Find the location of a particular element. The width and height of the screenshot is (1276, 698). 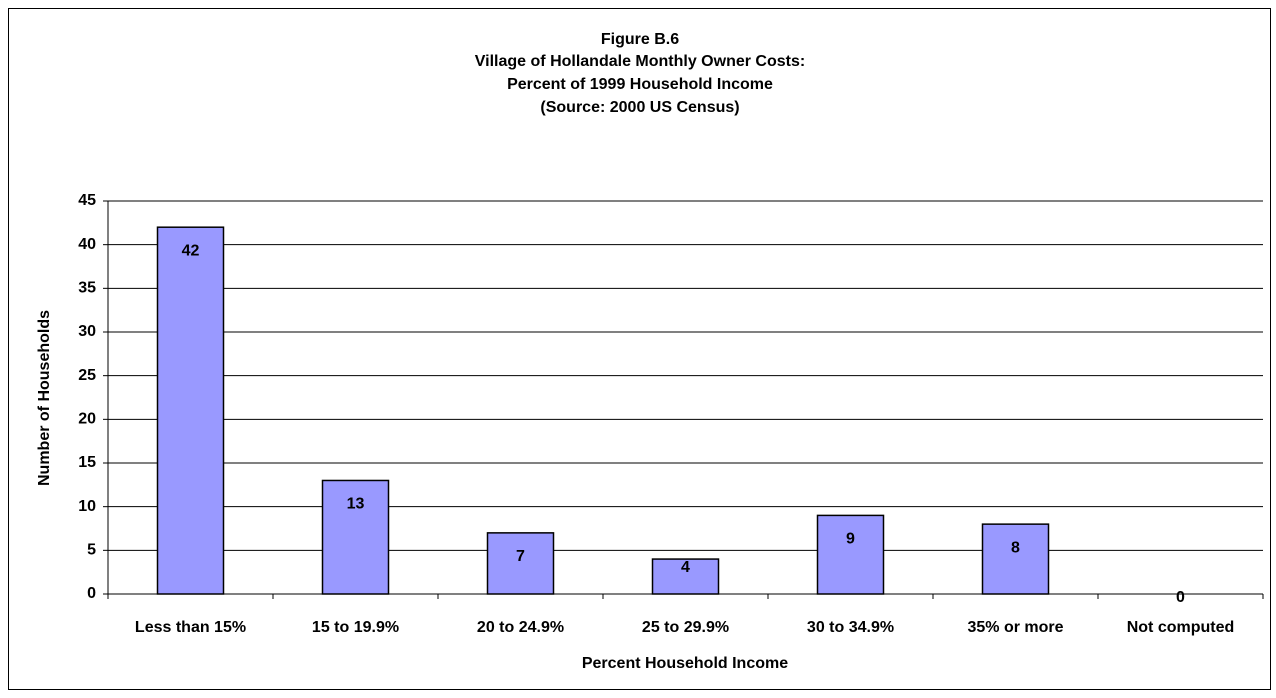

x-tick-label: 25 to 29.9% is located at coordinates (685, 627).